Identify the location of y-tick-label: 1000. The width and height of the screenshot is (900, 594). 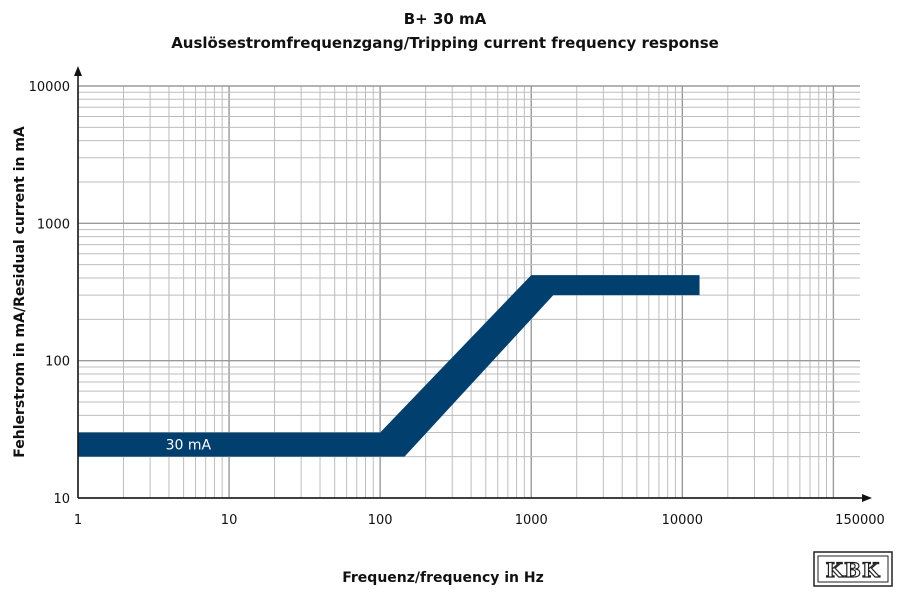
(53, 224).